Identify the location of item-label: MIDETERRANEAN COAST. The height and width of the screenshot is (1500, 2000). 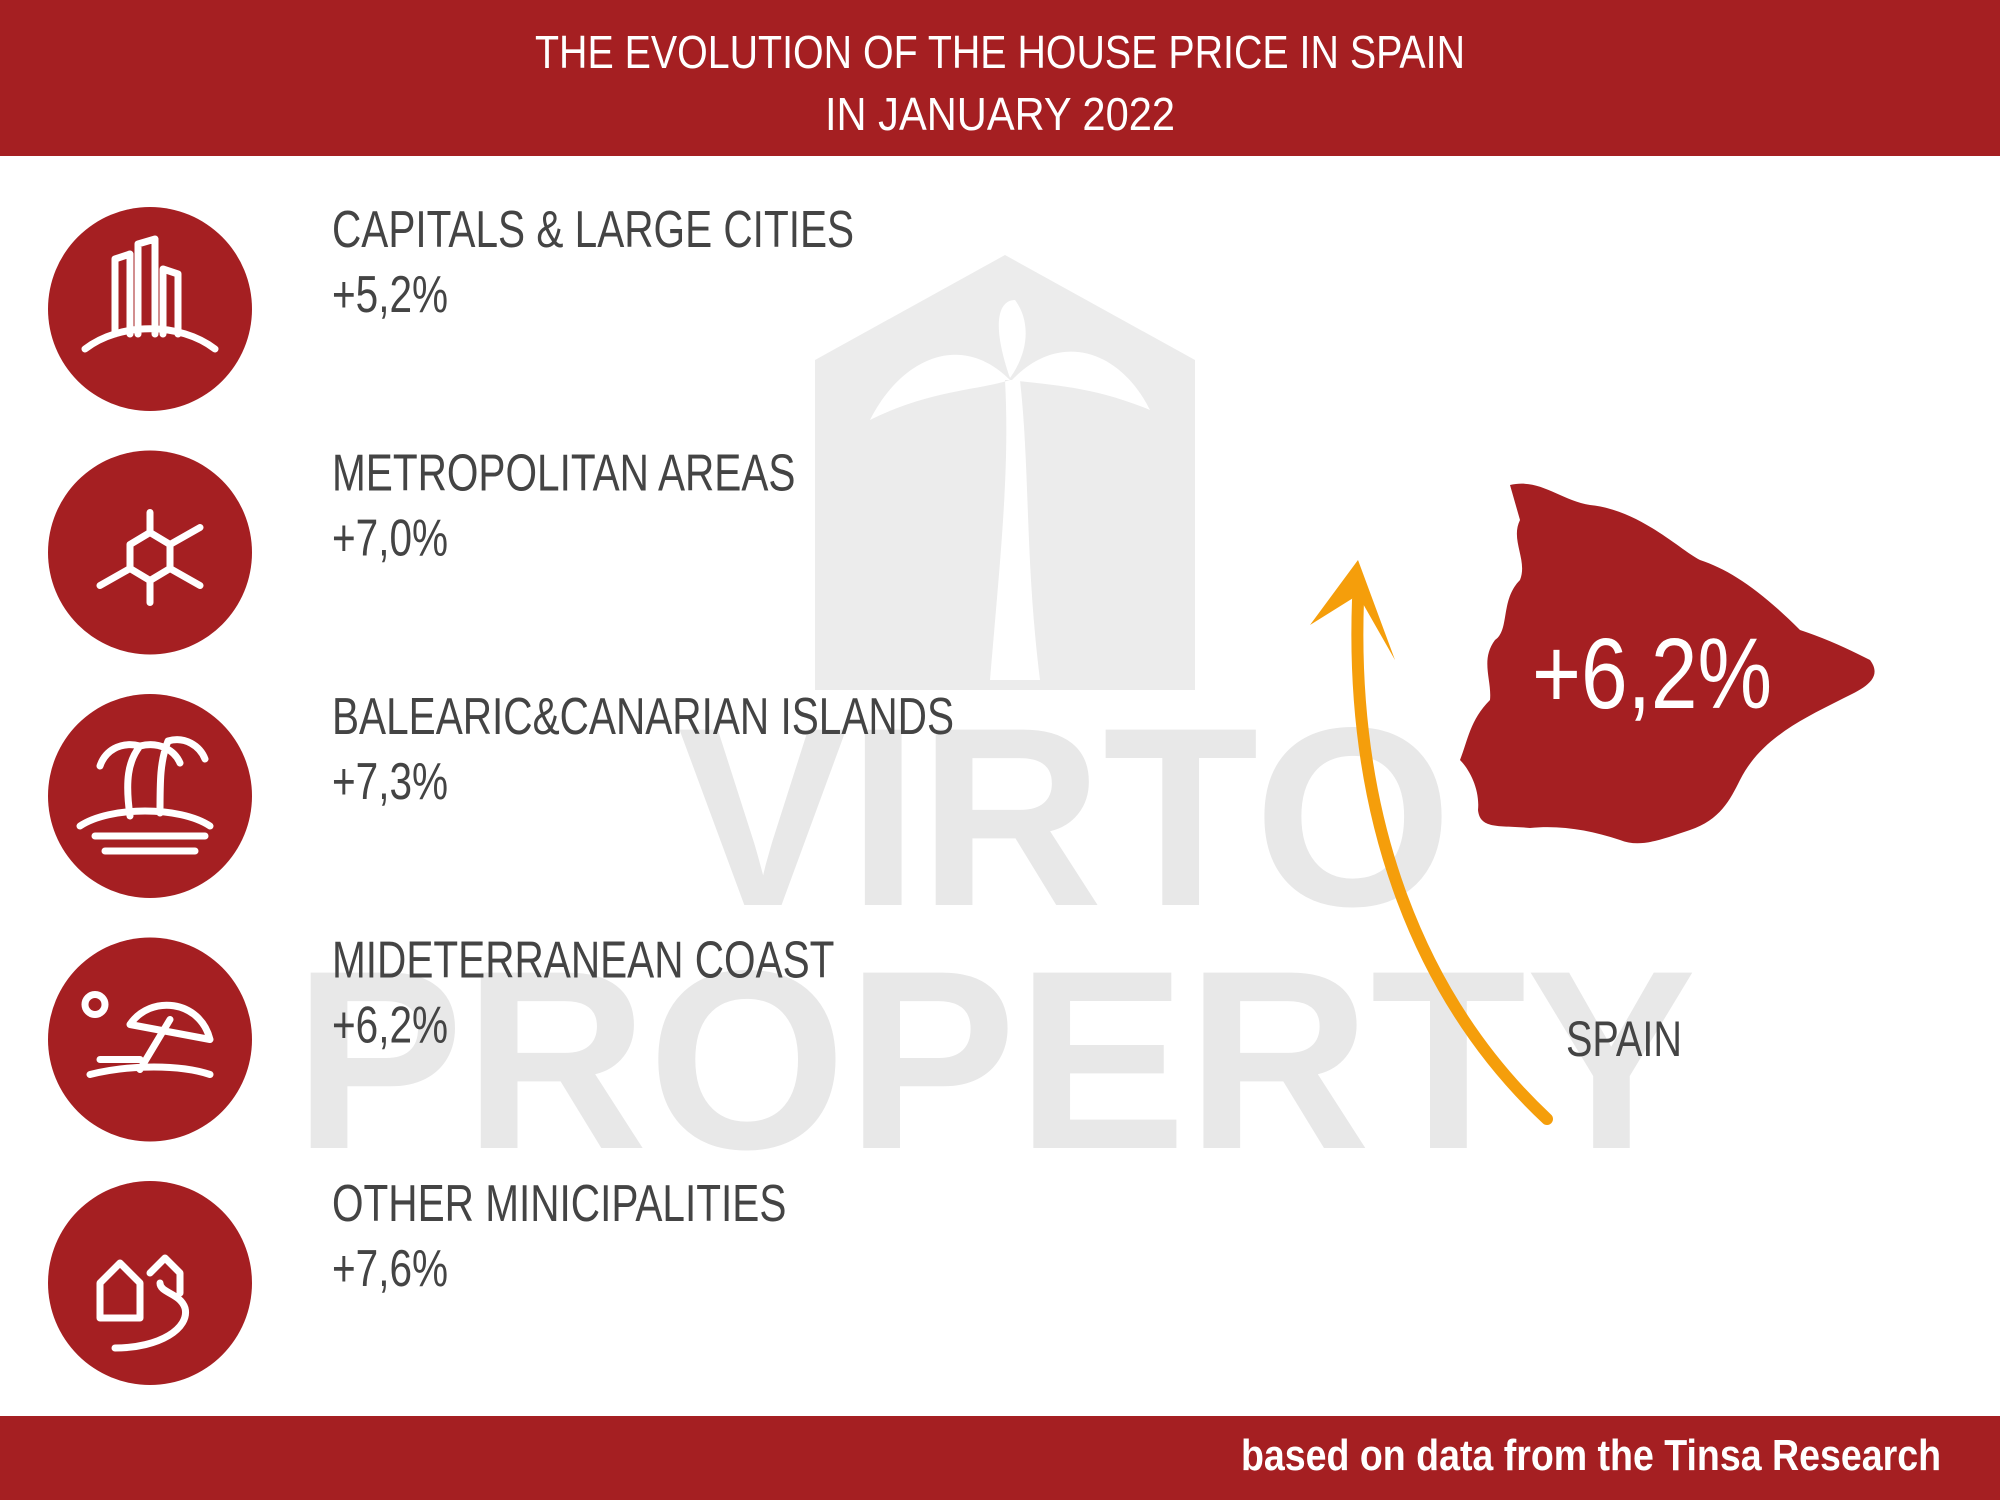
(583, 960).